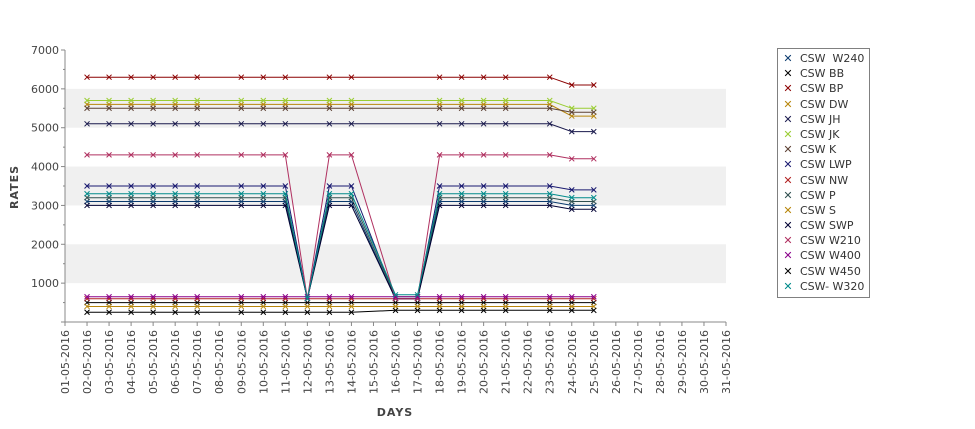 This screenshot has width=975, height=429. Describe the element at coordinates (462, 362) in the screenshot. I see `x-tick-label: 19-05-2016` at that location.